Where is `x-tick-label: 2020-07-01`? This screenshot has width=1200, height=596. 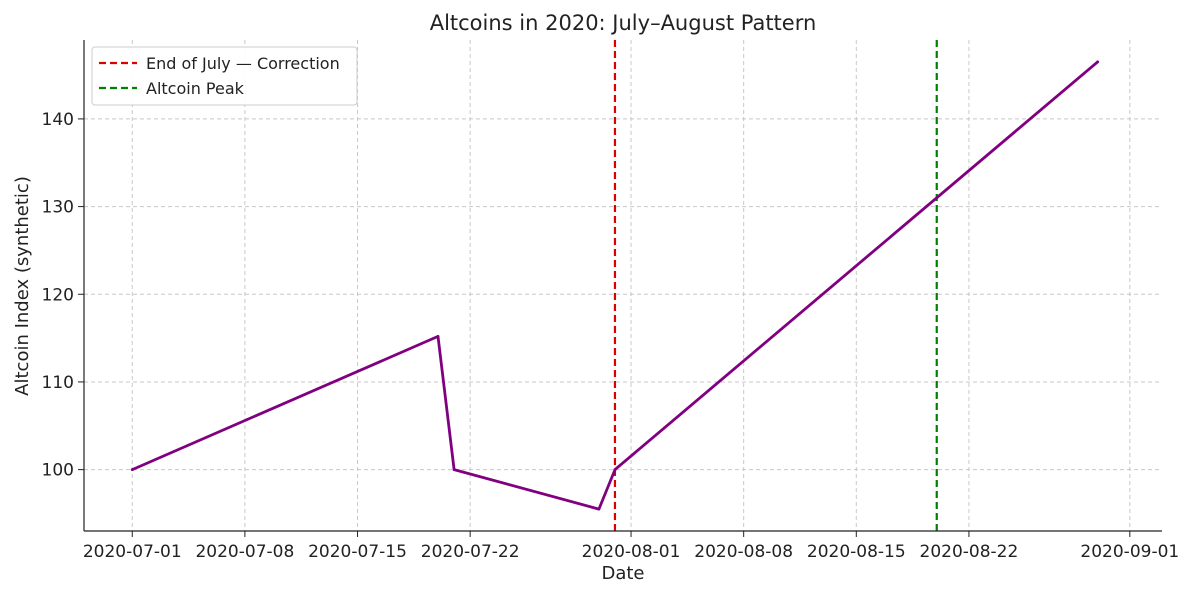
x-tick-label: 2020-07-01 is located at coordinates (132, 552).